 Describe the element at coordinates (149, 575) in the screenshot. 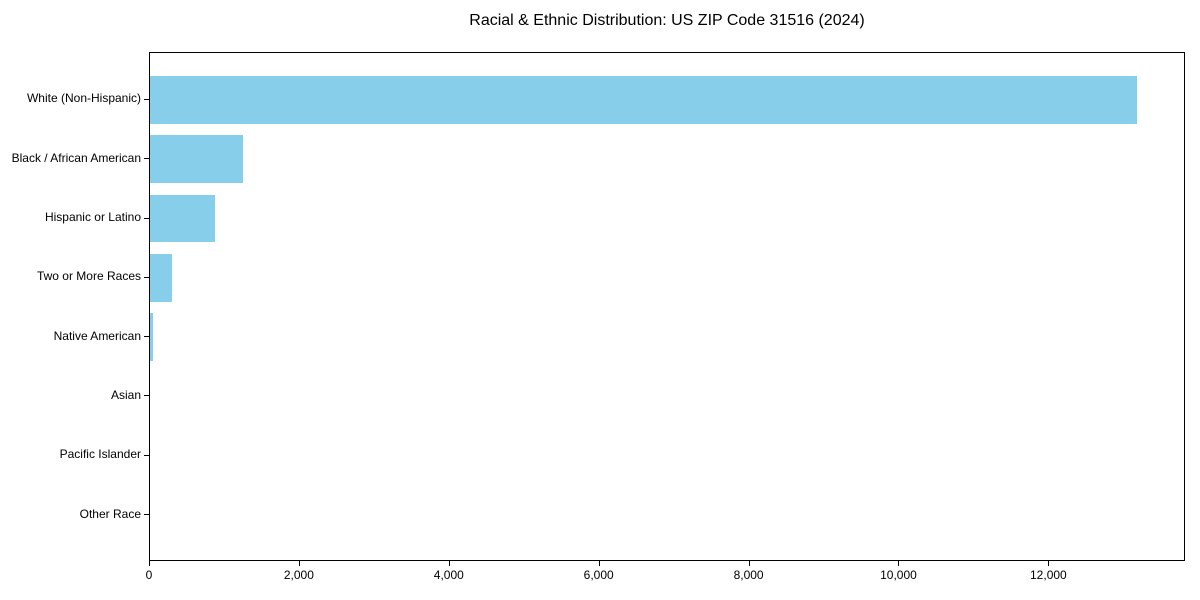

I see `x-tick-label: 0` at that location.